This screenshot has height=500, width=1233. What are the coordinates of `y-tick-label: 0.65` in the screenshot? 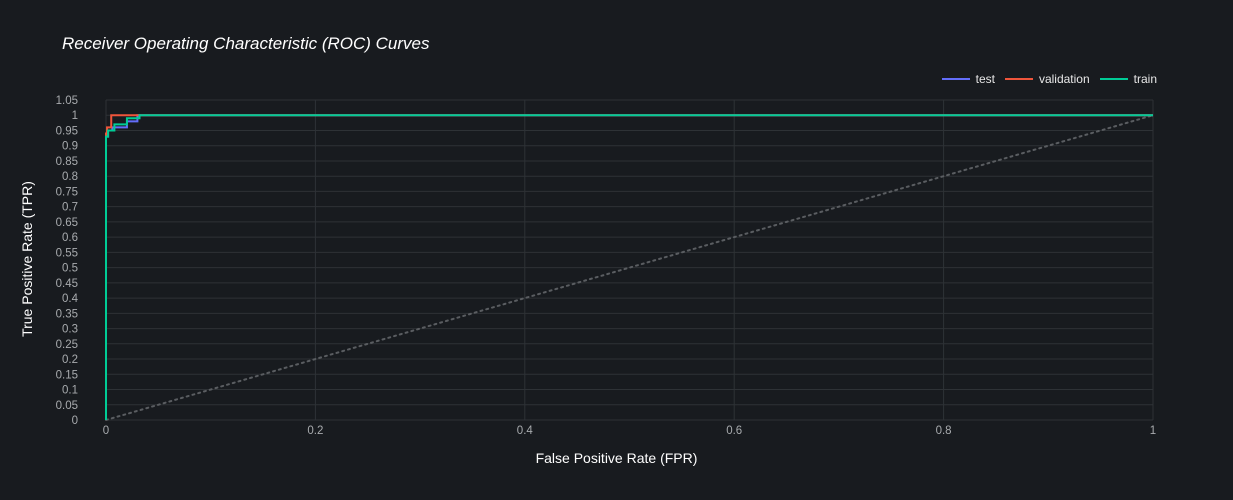 It's located at (67, 223).